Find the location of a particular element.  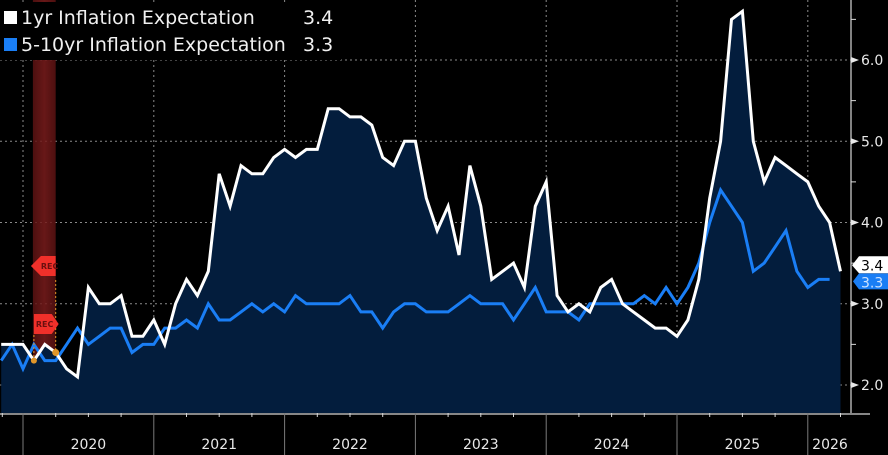

legend-swatch-white is located at coordinates (10, 17).